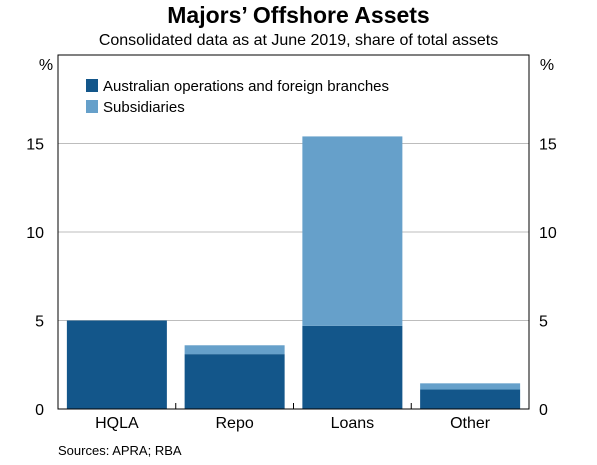 The height and width of the screenshot is (465, 597). Describe the element at coordinates (353, 423) in the screenshot. I see `x-tick-label: Loans` at that location.